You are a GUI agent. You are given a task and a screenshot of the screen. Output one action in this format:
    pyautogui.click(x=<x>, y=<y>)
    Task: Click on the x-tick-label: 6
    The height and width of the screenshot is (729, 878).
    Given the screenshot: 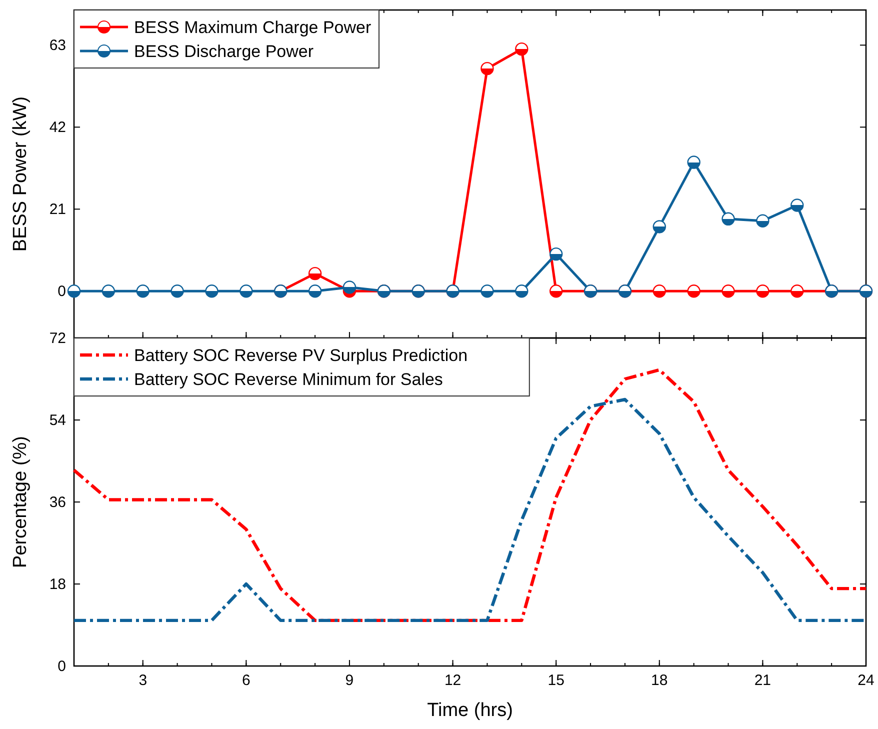 What is the action you would take?
    pyautogui.click(x=246, y=680)
    